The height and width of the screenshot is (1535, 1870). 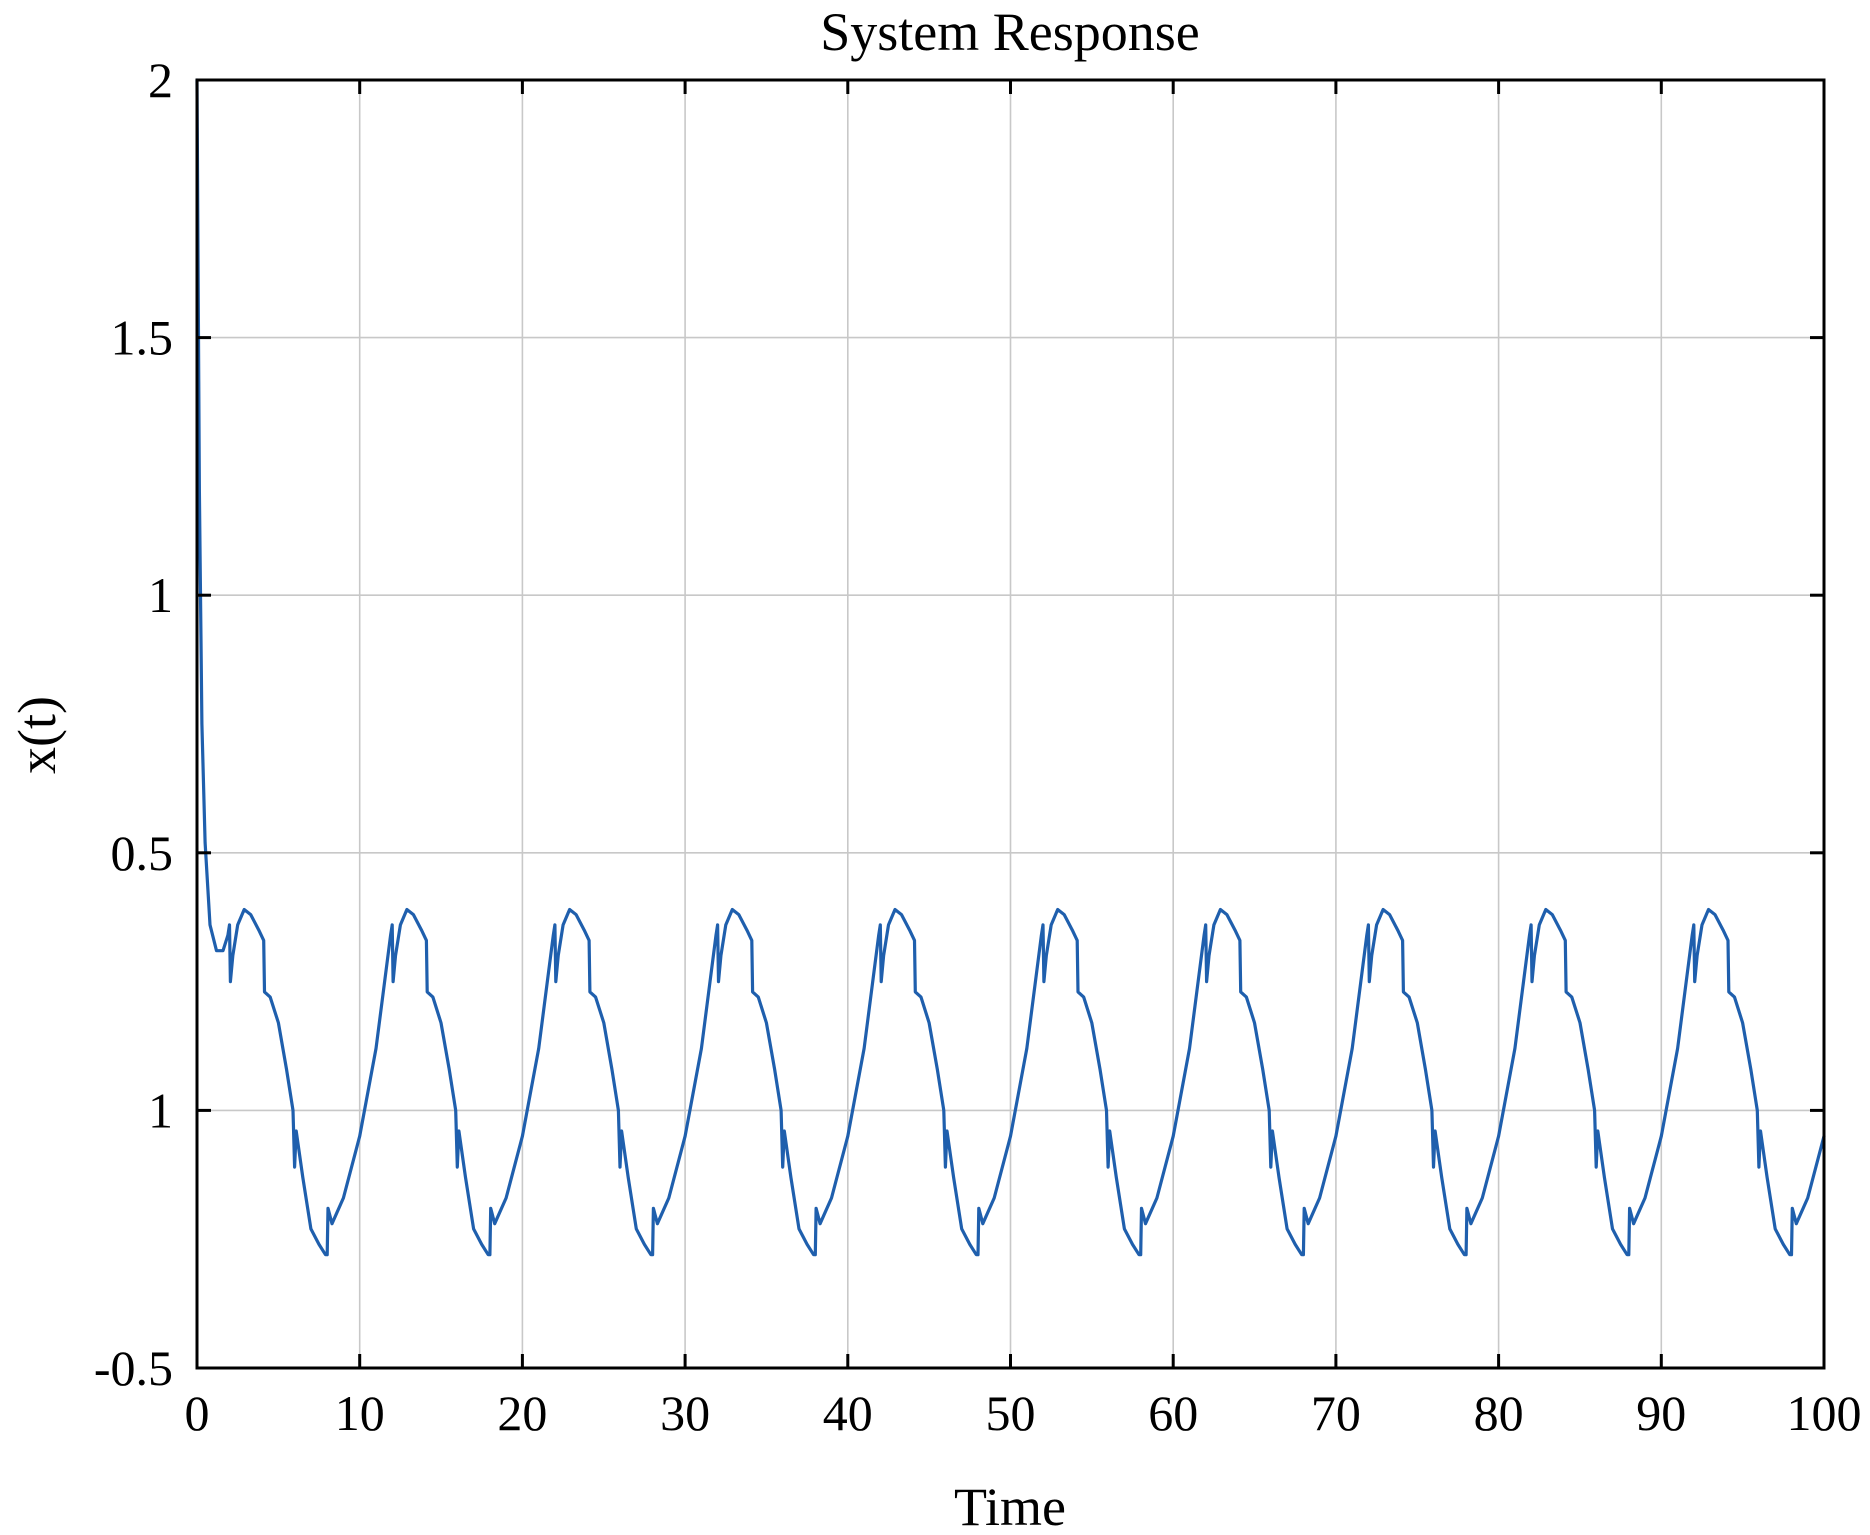 What do you see at coordinates (1336, 1413) in the screenshot?
I see `x-tick-label: 70` at bounding box center [1336, 1413].